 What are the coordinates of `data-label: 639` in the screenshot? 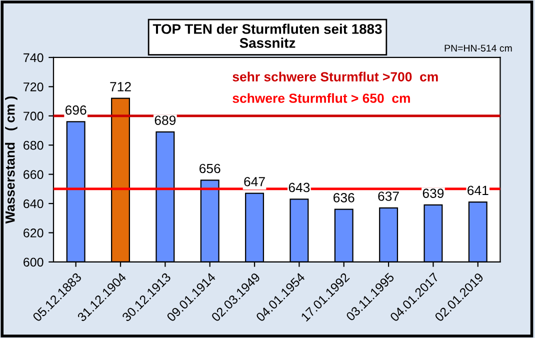 It's located at (433, 193).